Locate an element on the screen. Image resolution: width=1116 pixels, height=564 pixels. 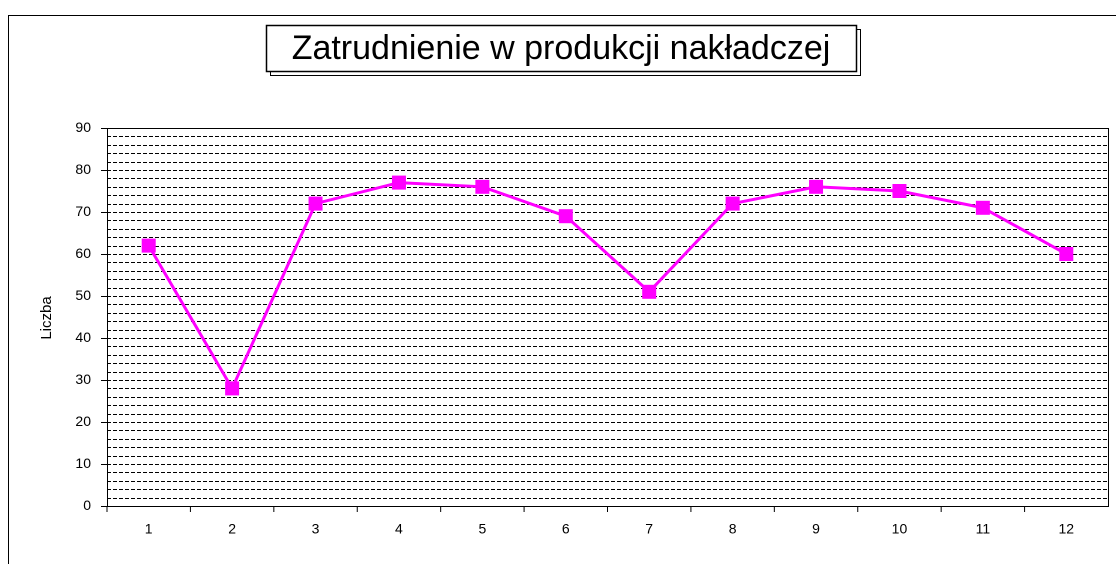
x-tick-label: 2 is located at coordinates (232, 529).